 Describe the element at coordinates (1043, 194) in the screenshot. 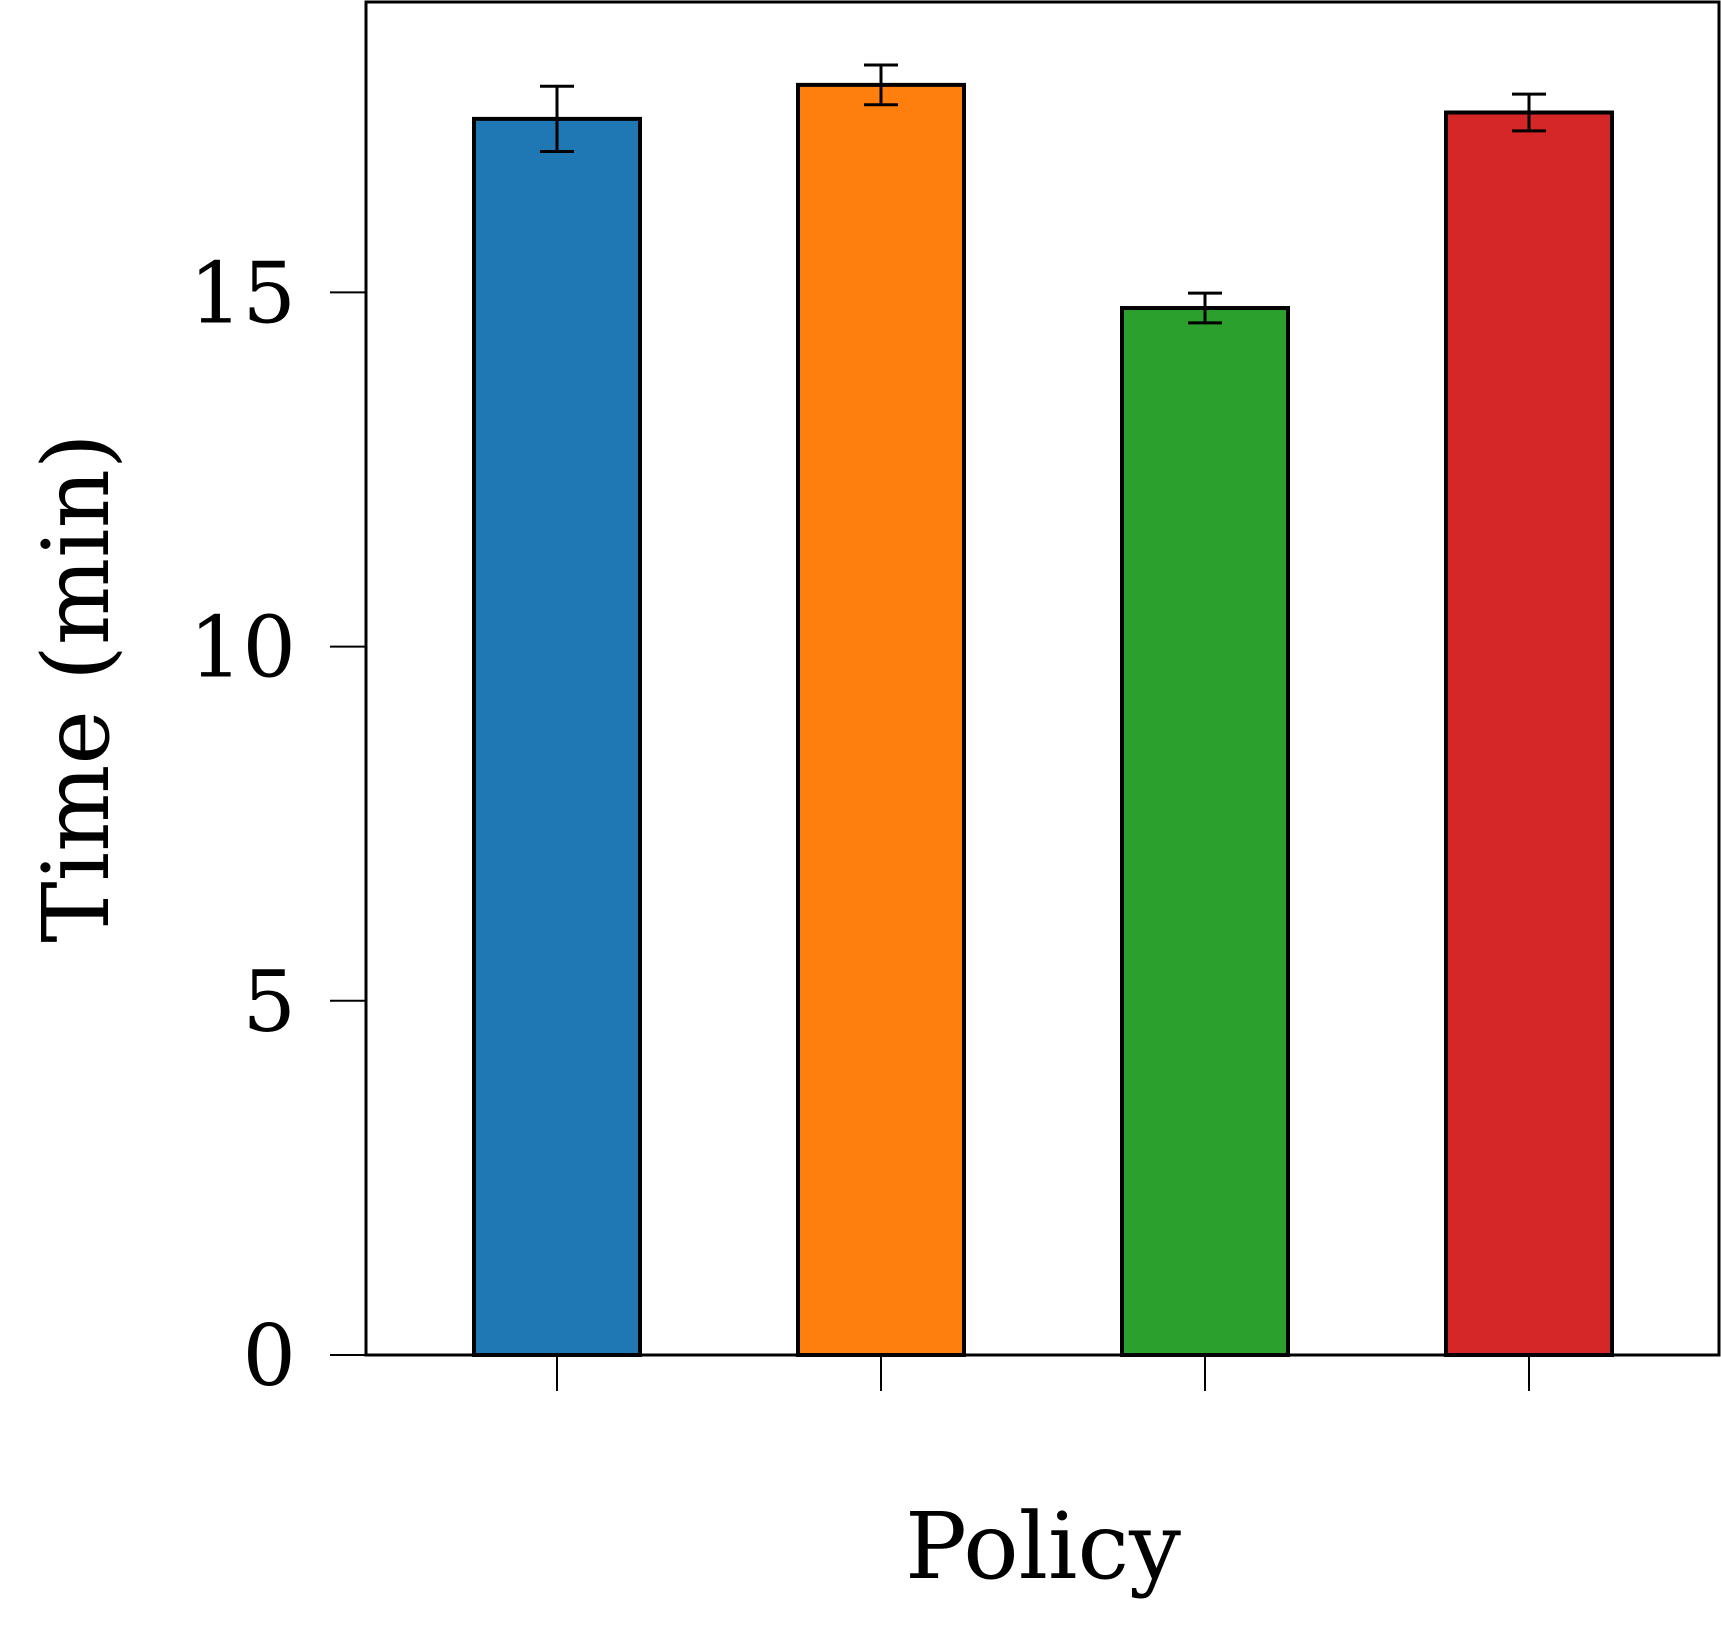

I see `error-bars-layer` at that location.